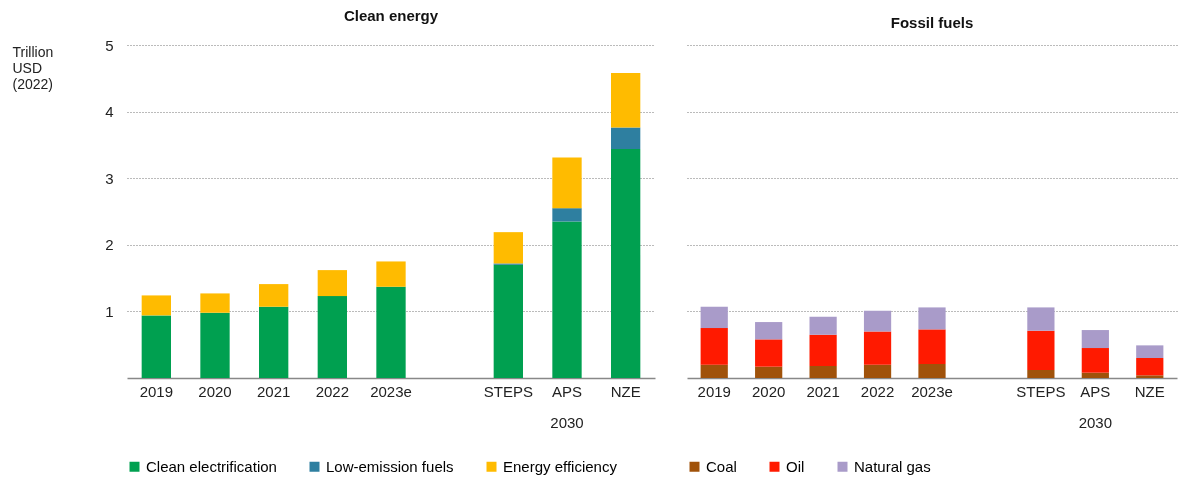  I want to click on y-tick-label: 2, so click(109, 245).